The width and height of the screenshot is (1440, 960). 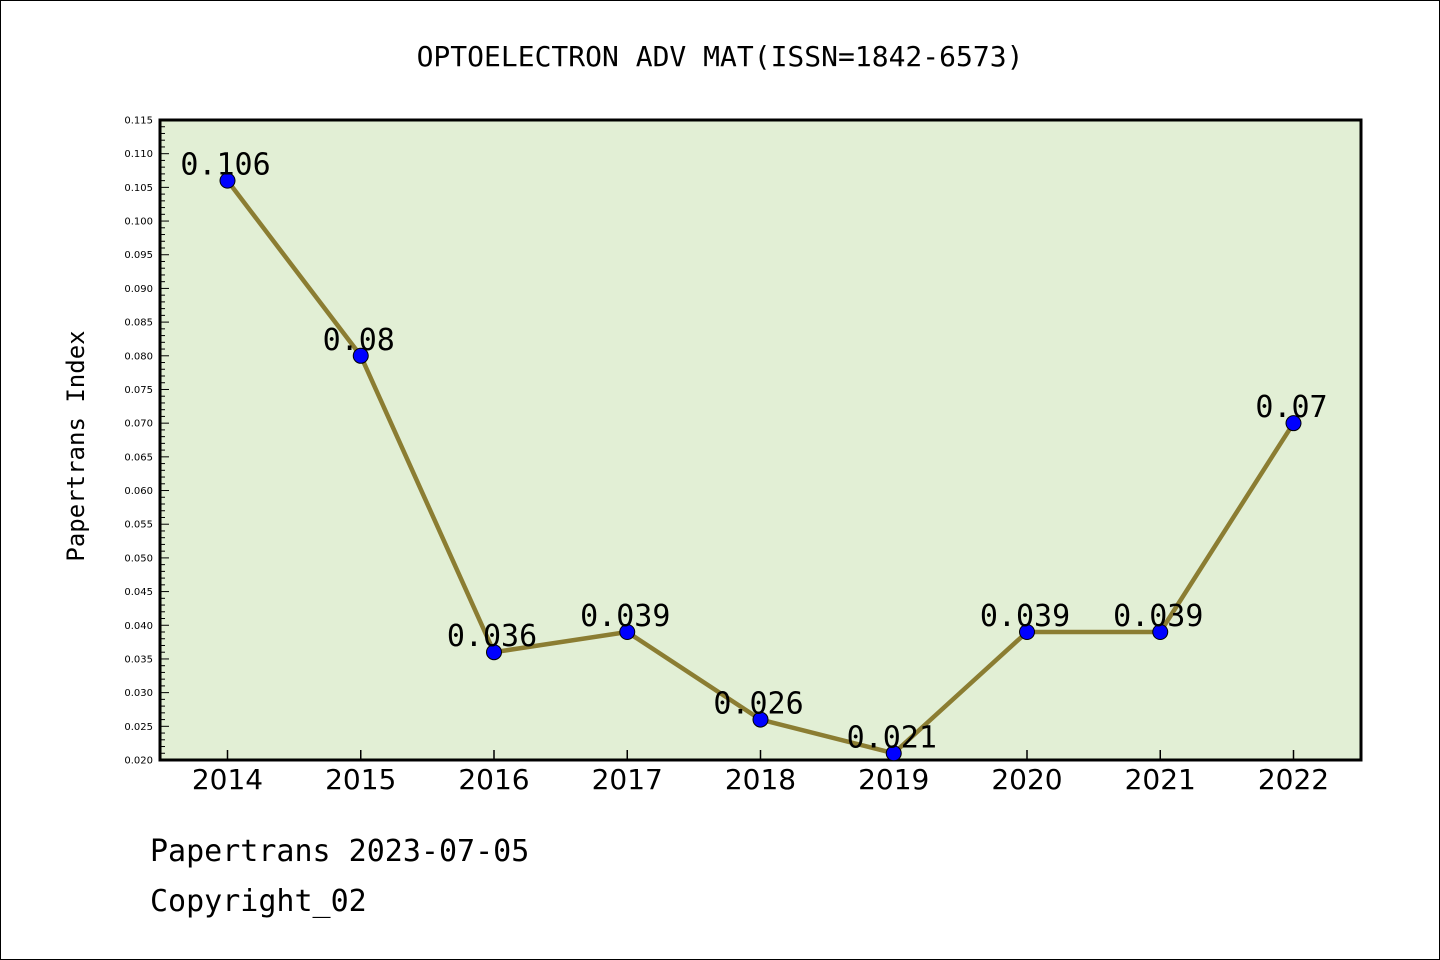 I want to click on x-tick-label: 2017, so click(x=627, y=779).